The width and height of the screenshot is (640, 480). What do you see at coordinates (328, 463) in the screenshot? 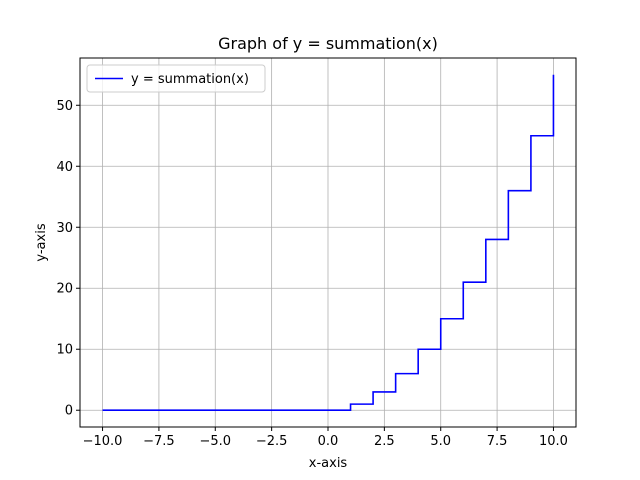
I see `x-axis-label: x-axis` at bounding box center [328, 463].